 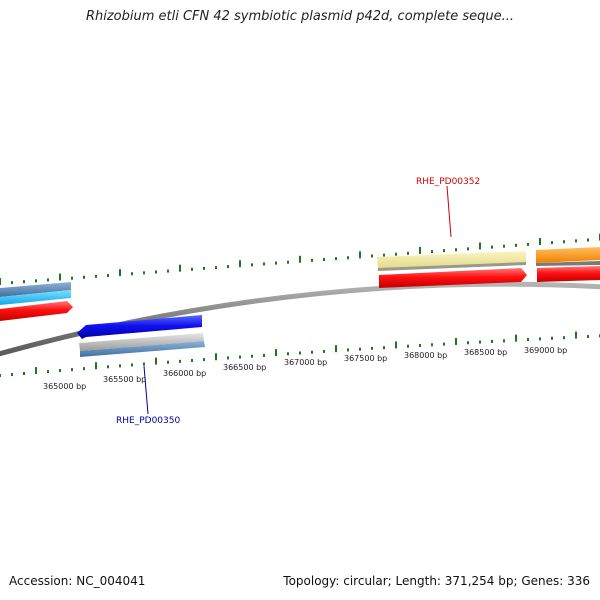 What do you see at coordinates (545, 350) in the screenshot?
I see `tick-label: 369000 bp` at bounding box center [545, 350].